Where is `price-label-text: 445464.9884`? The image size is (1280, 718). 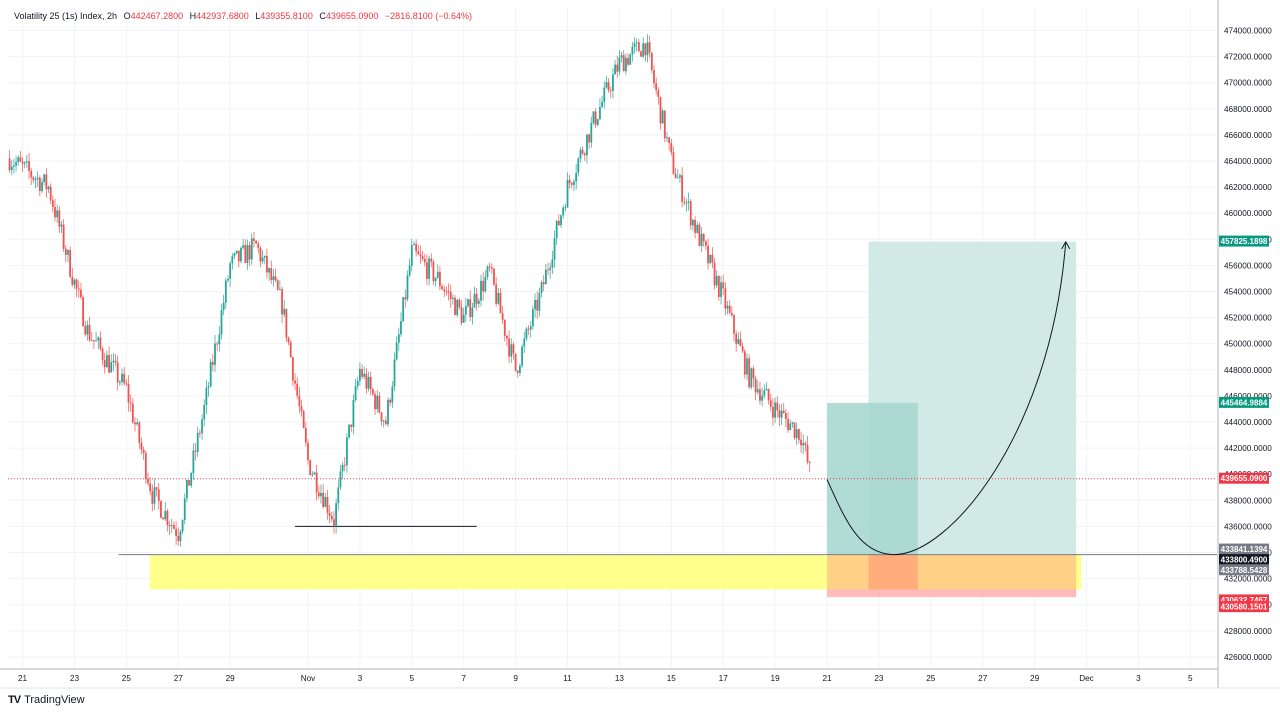
price-label-text: 445464.9884 is located at coordinates (1244, 402).